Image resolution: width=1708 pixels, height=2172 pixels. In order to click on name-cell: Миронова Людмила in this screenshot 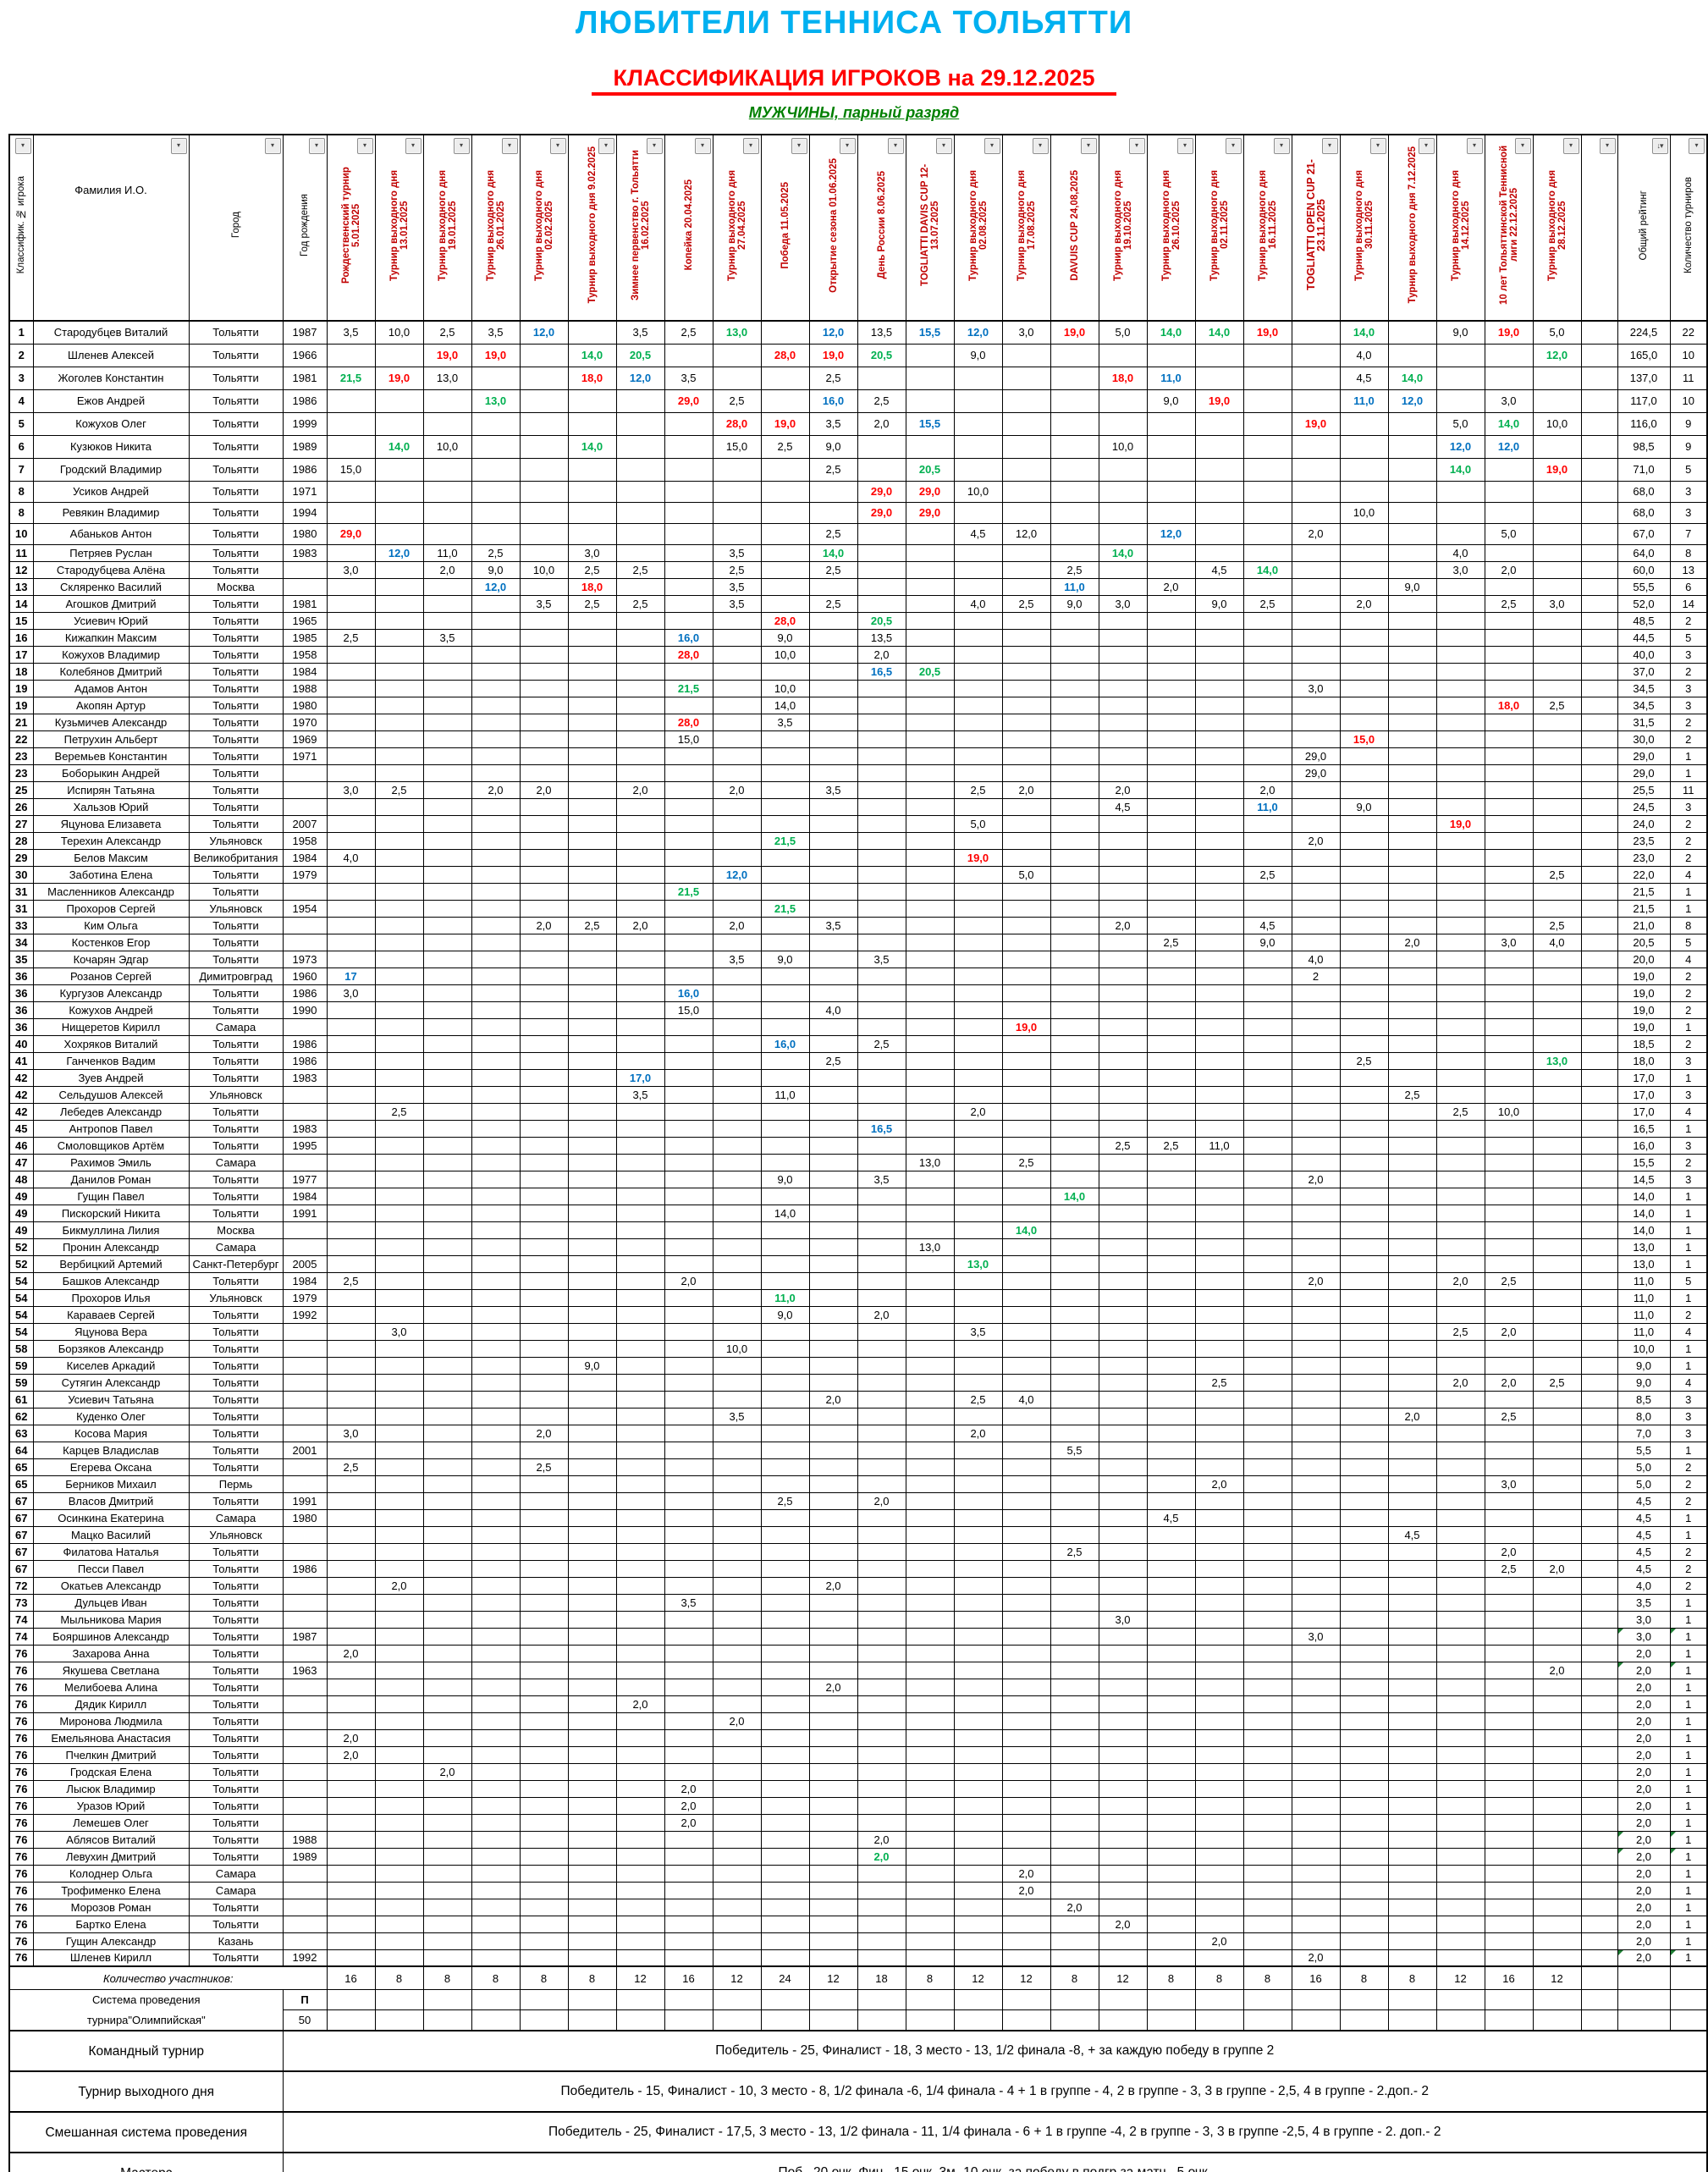, I will do `click(111, 1721)`.